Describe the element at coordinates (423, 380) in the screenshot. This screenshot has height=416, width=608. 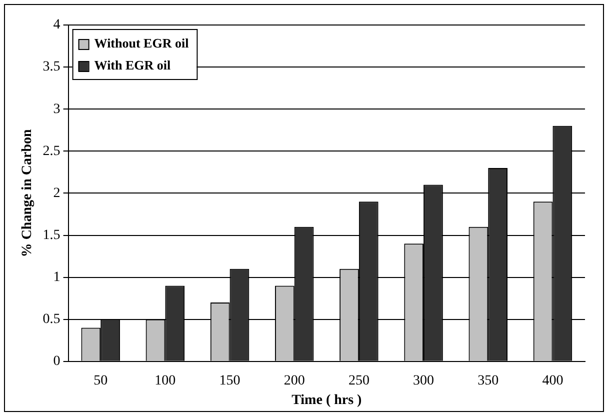
I see `x-tick-label: 300` at that location.